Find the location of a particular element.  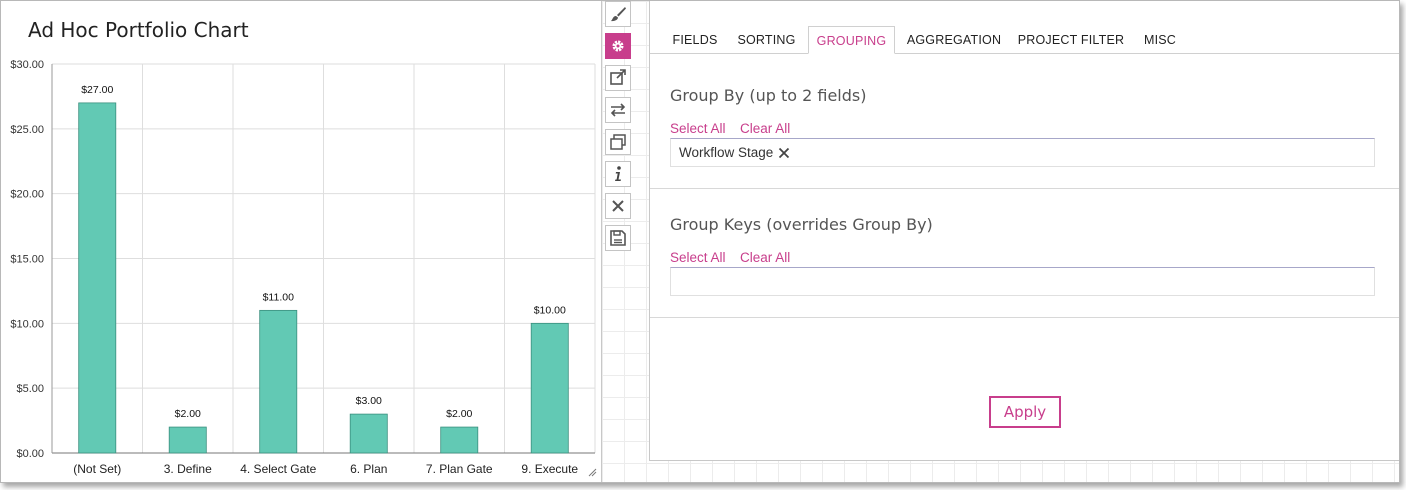

y-tick-label: $5.00 is located at coordinates (30, 389).